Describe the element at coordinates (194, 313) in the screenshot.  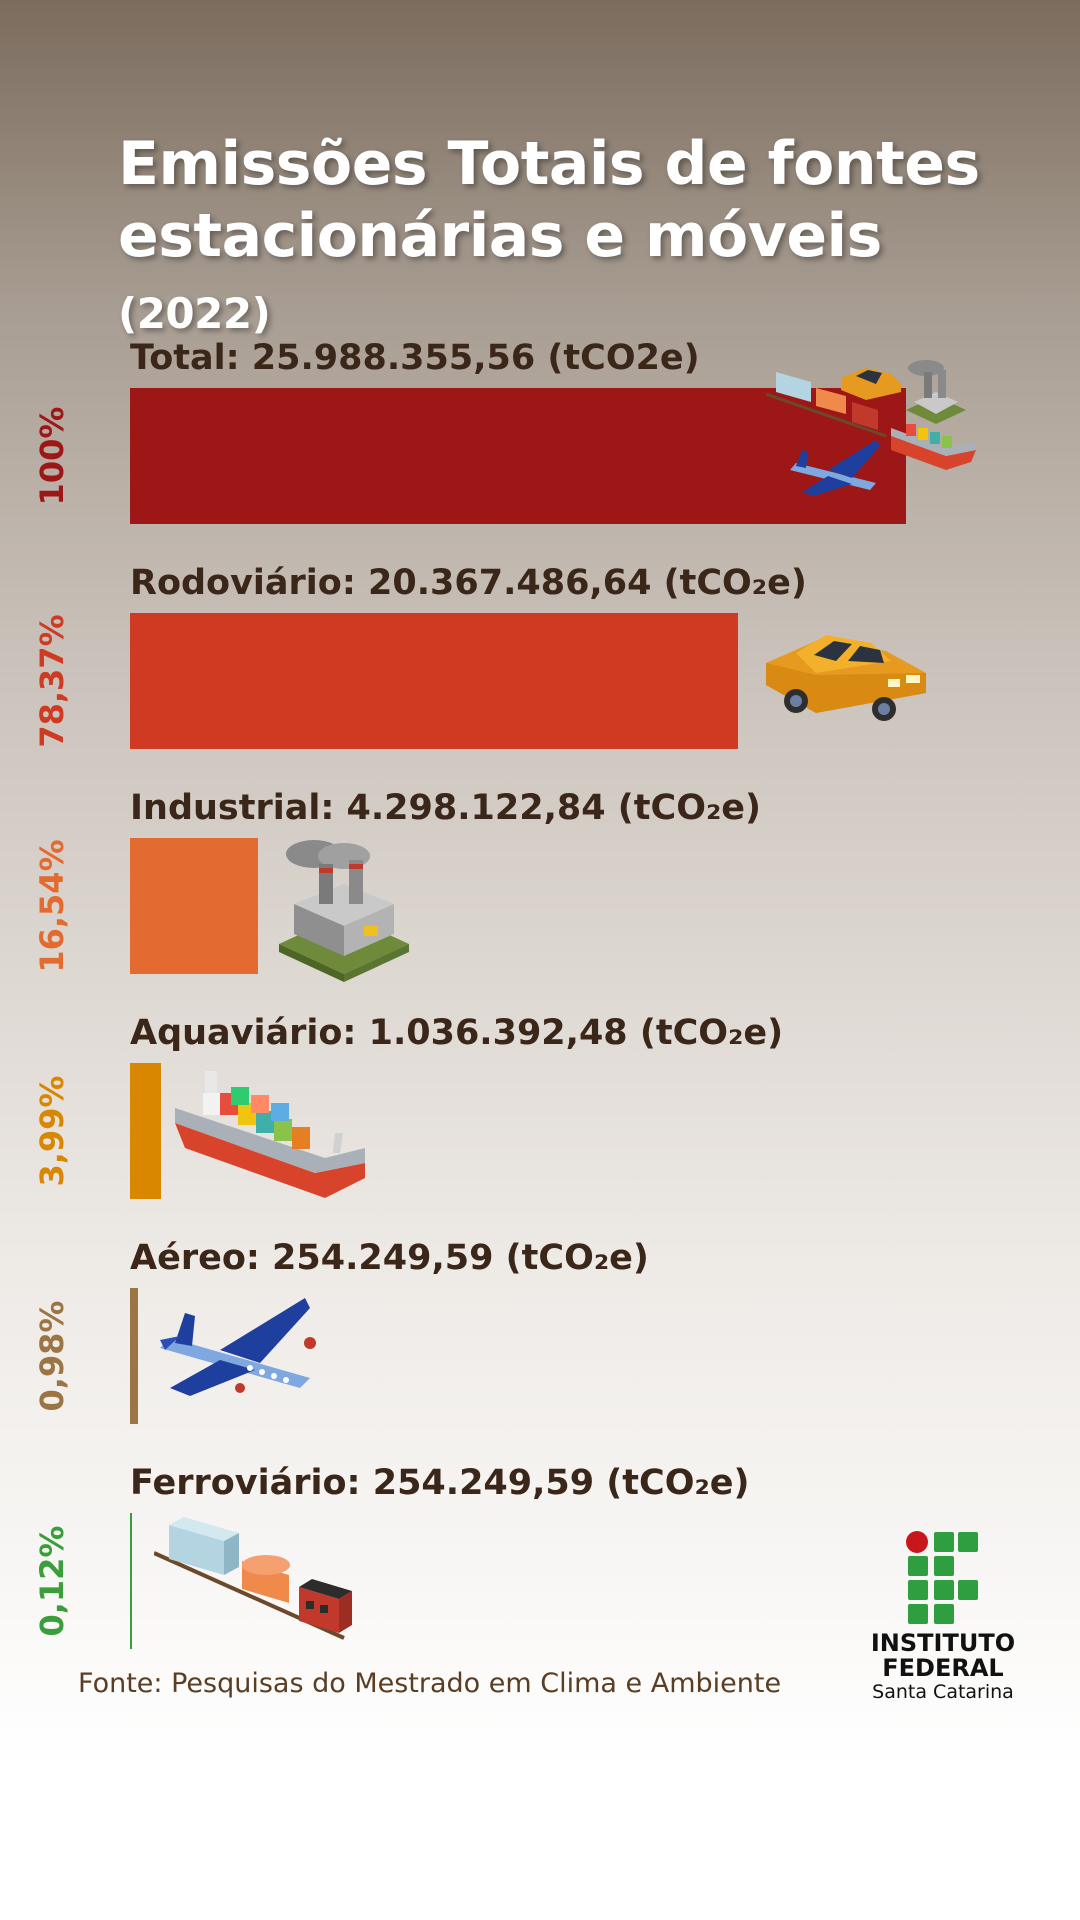
I see `title-year: (2022)` at that location.